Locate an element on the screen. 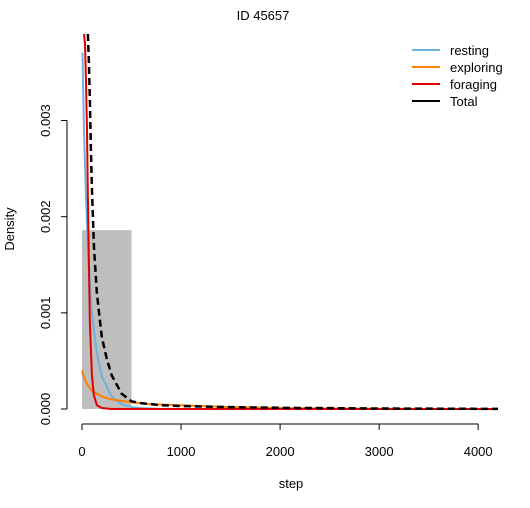 Image resolution: width=530 pixels, height=508 pixels. y-tick-label: 0.001 is located at coordinates (45, 313).